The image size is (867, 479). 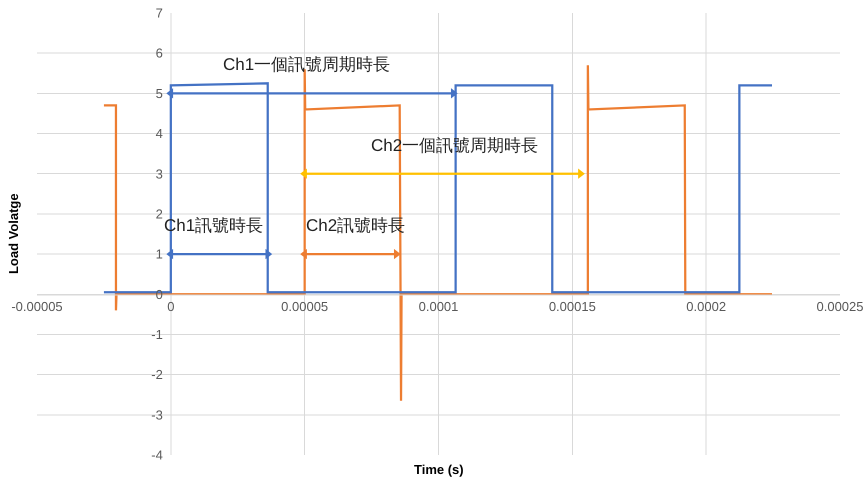 I want to click on annotation: Ch1一個訊號周期時長, so click(x=306, y=64).